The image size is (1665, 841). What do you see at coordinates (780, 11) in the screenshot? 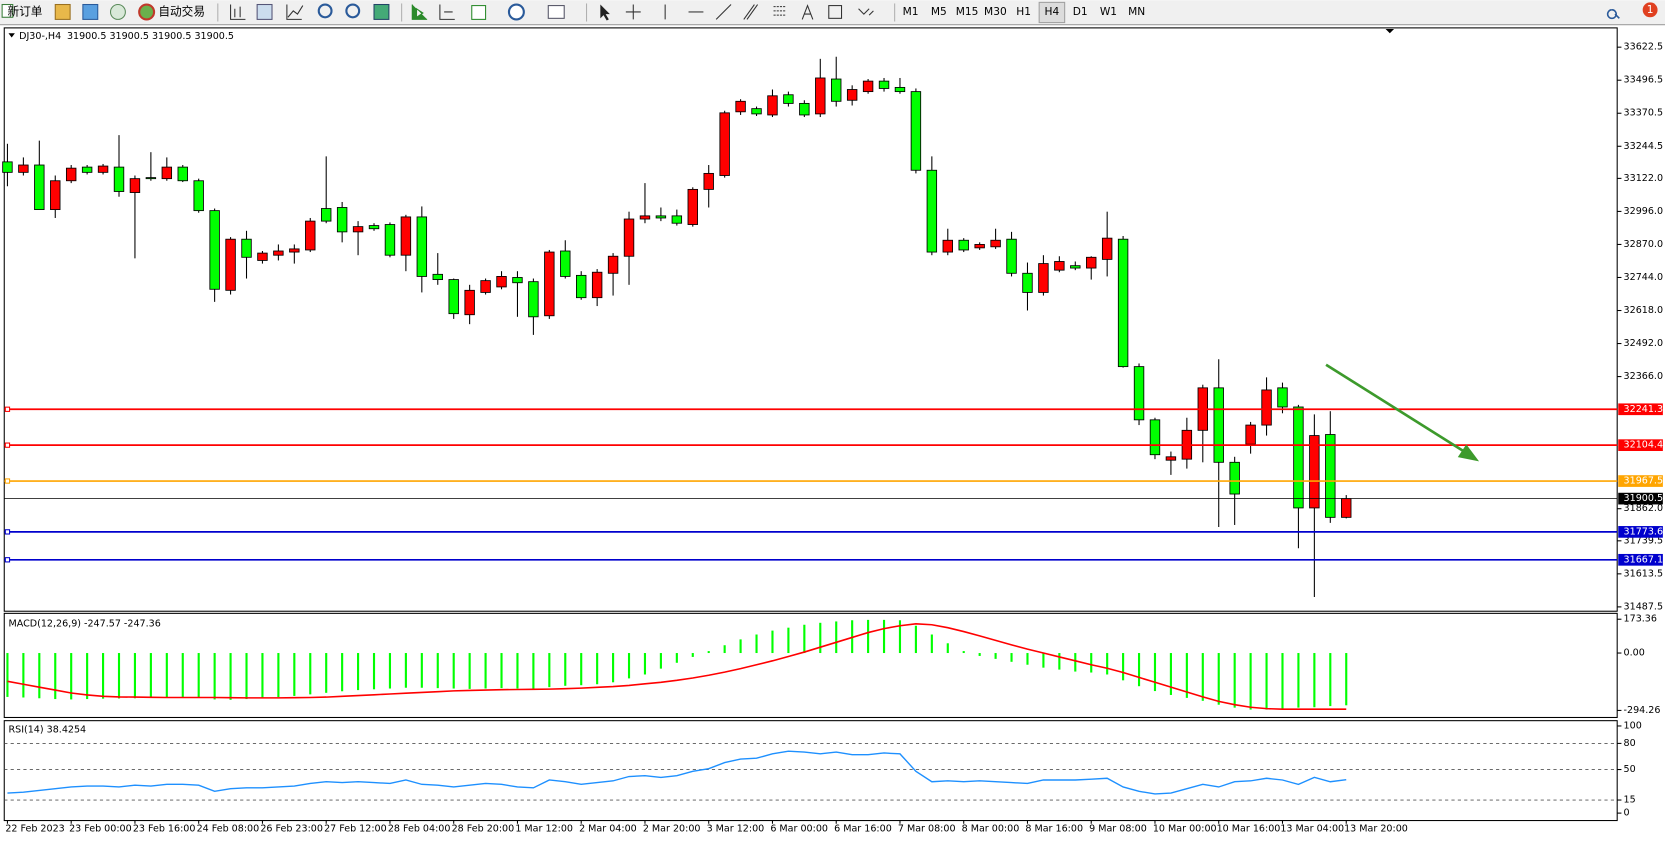
I see `fibo-button` at bounding box center [780, 11].